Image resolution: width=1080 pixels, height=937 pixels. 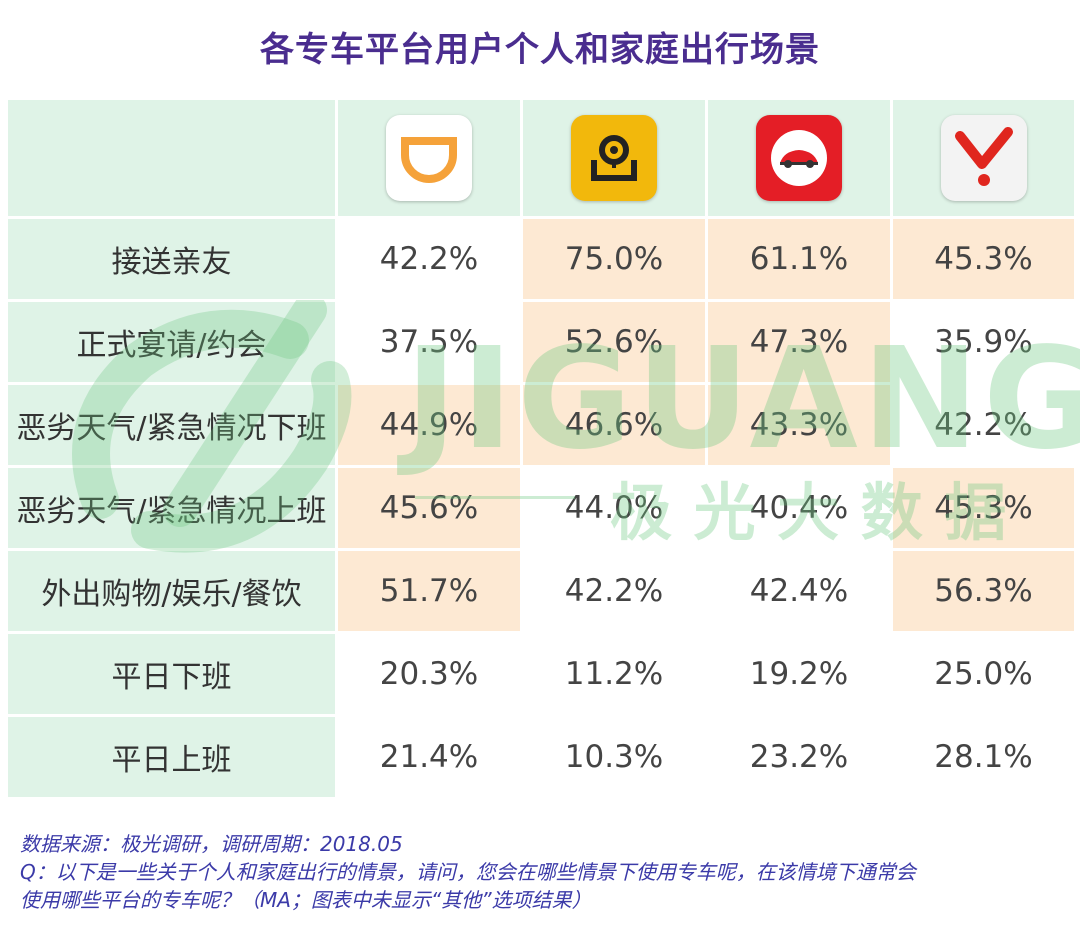 I want to click on value-cell: 52.6%, so click(x=614, y=342).